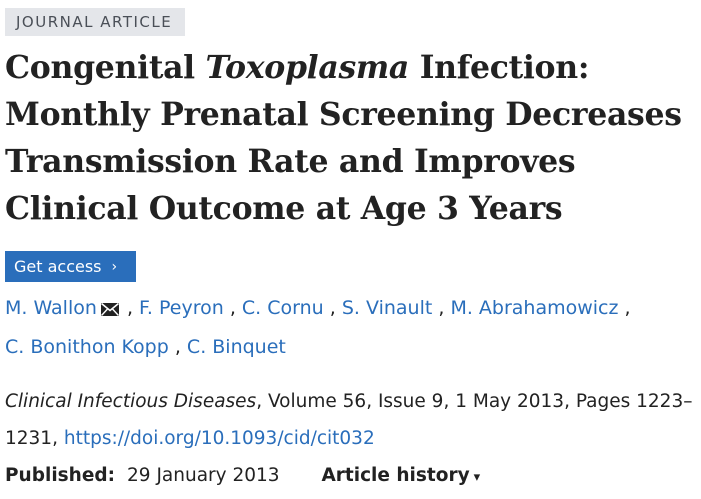 The height and width of the screenshot is (499, 701). What do you see at coordinates (181, 308) in the screenshot?
I see `author-link: F. Peyron` at bounding box center [181, 308].